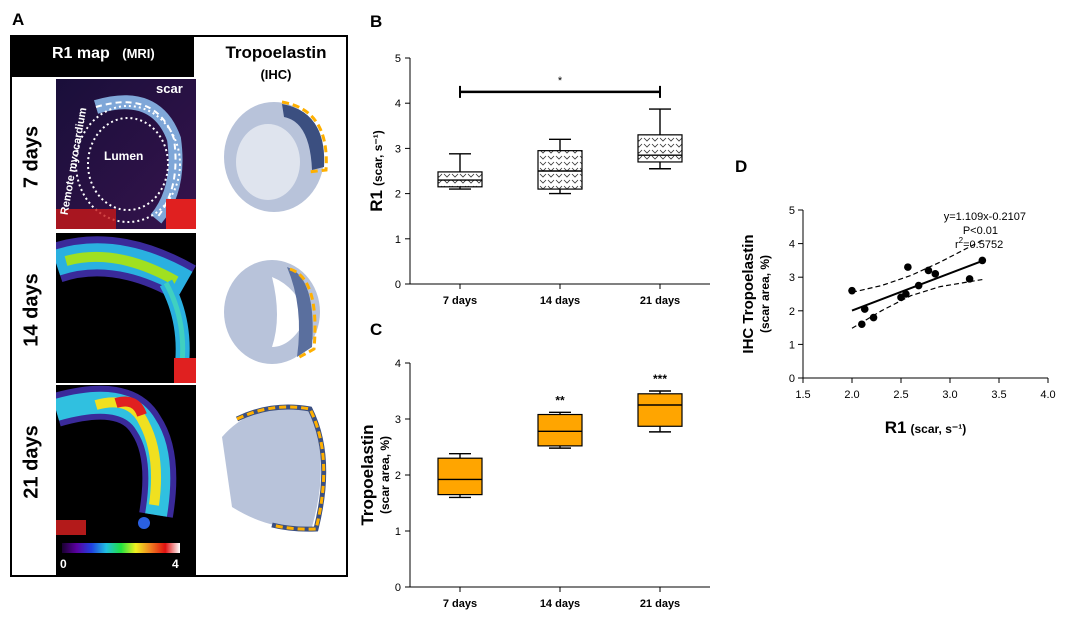 This screenshot has height=625, width=1089. What do you see at coordinates (277, 467) in the screenshot?
I see `ihc-image-21-days` at bounding box center [277, 467].